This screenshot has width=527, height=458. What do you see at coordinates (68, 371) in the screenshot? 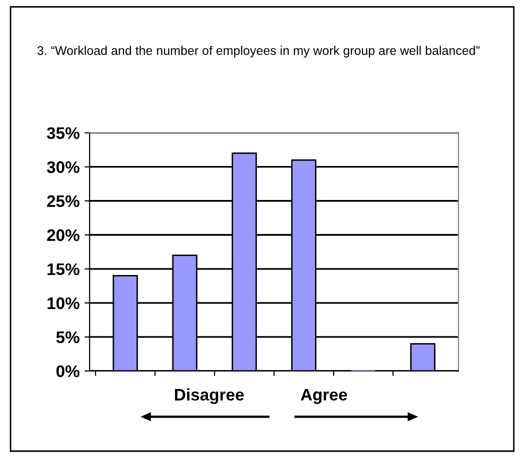
I see `y-tick-label: 0%` at bounding box center [68, 371].